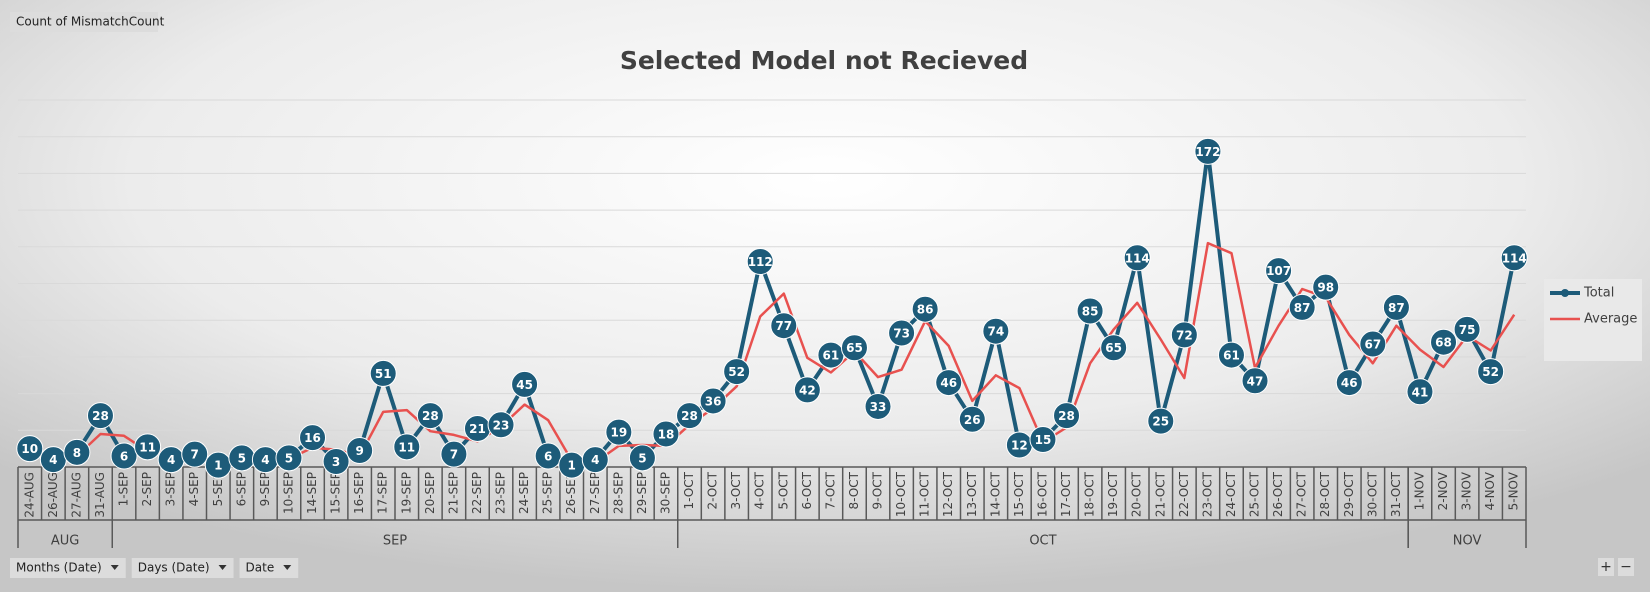  I want to click on legend-marker, so click(1565, 293).